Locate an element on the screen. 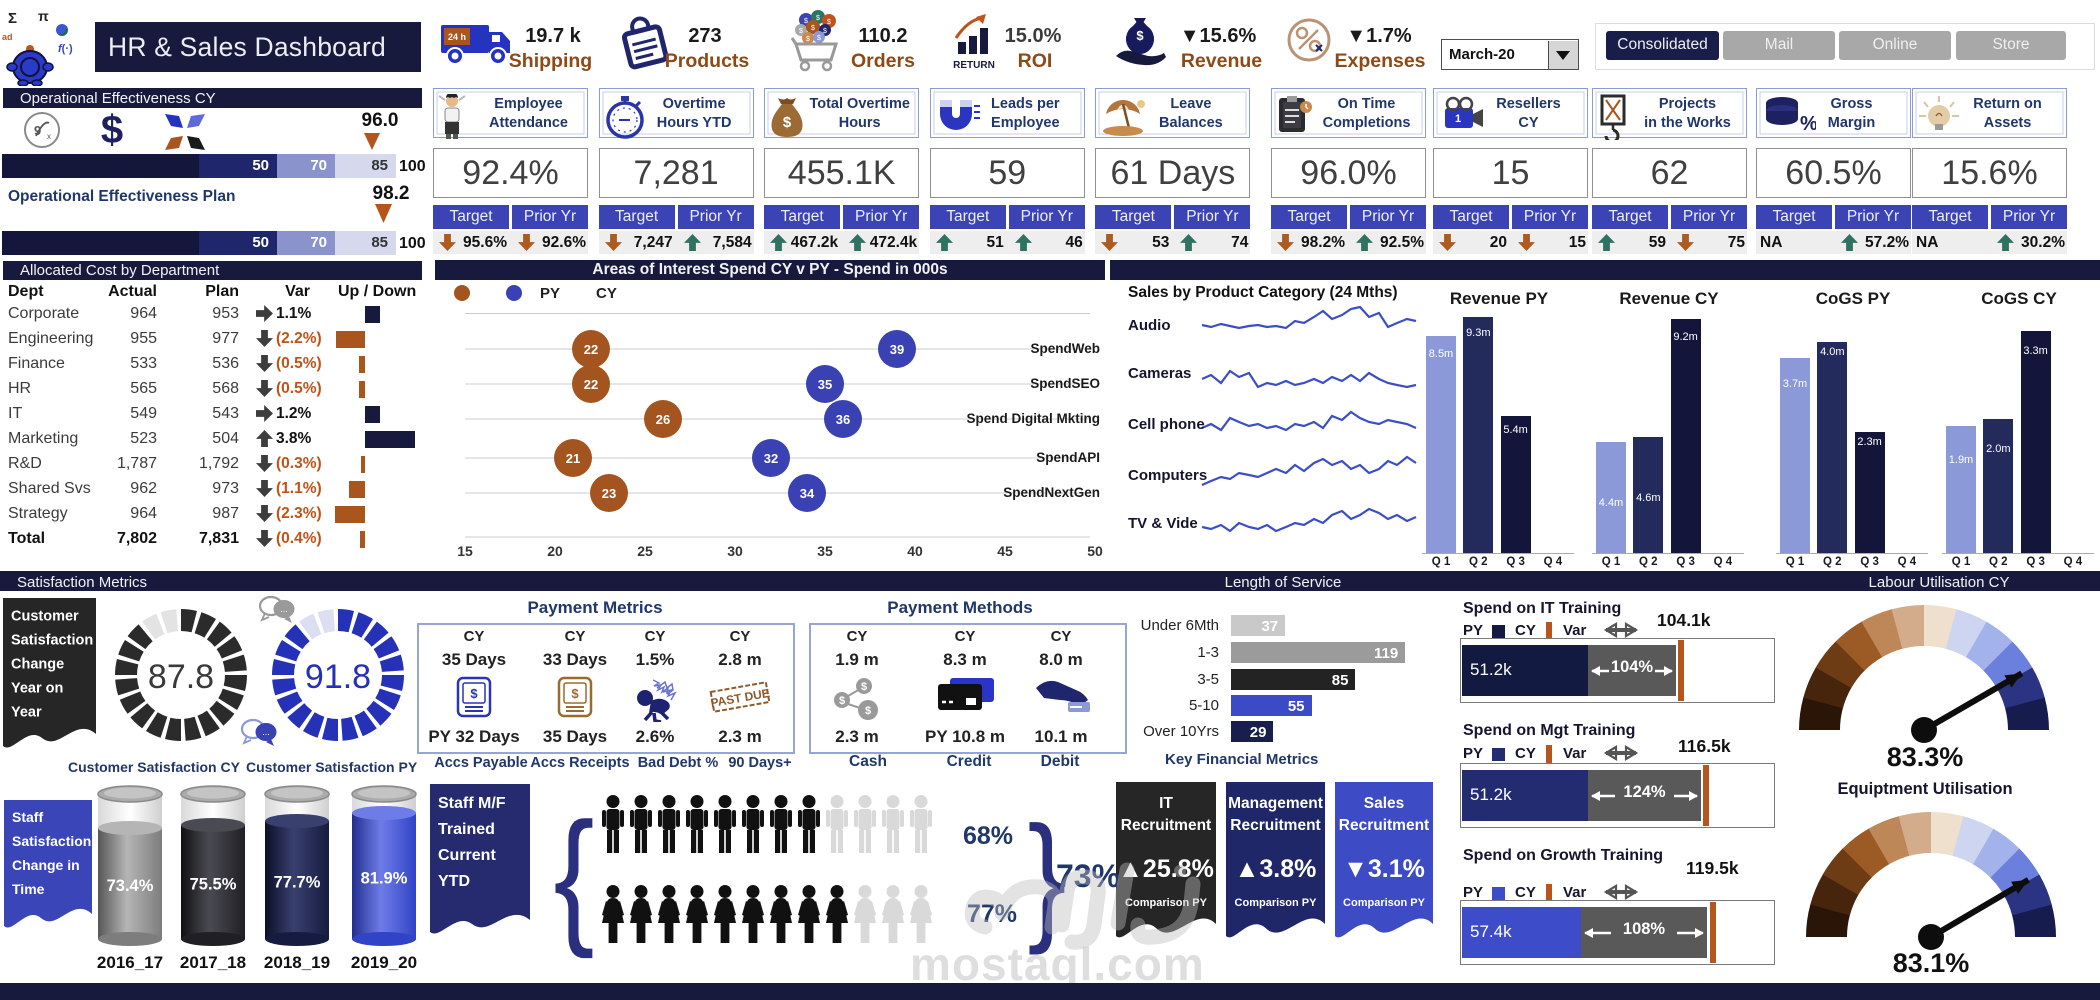 The image size is (2100, 1000). svg-text: Time is located at coordinates (28, 889).